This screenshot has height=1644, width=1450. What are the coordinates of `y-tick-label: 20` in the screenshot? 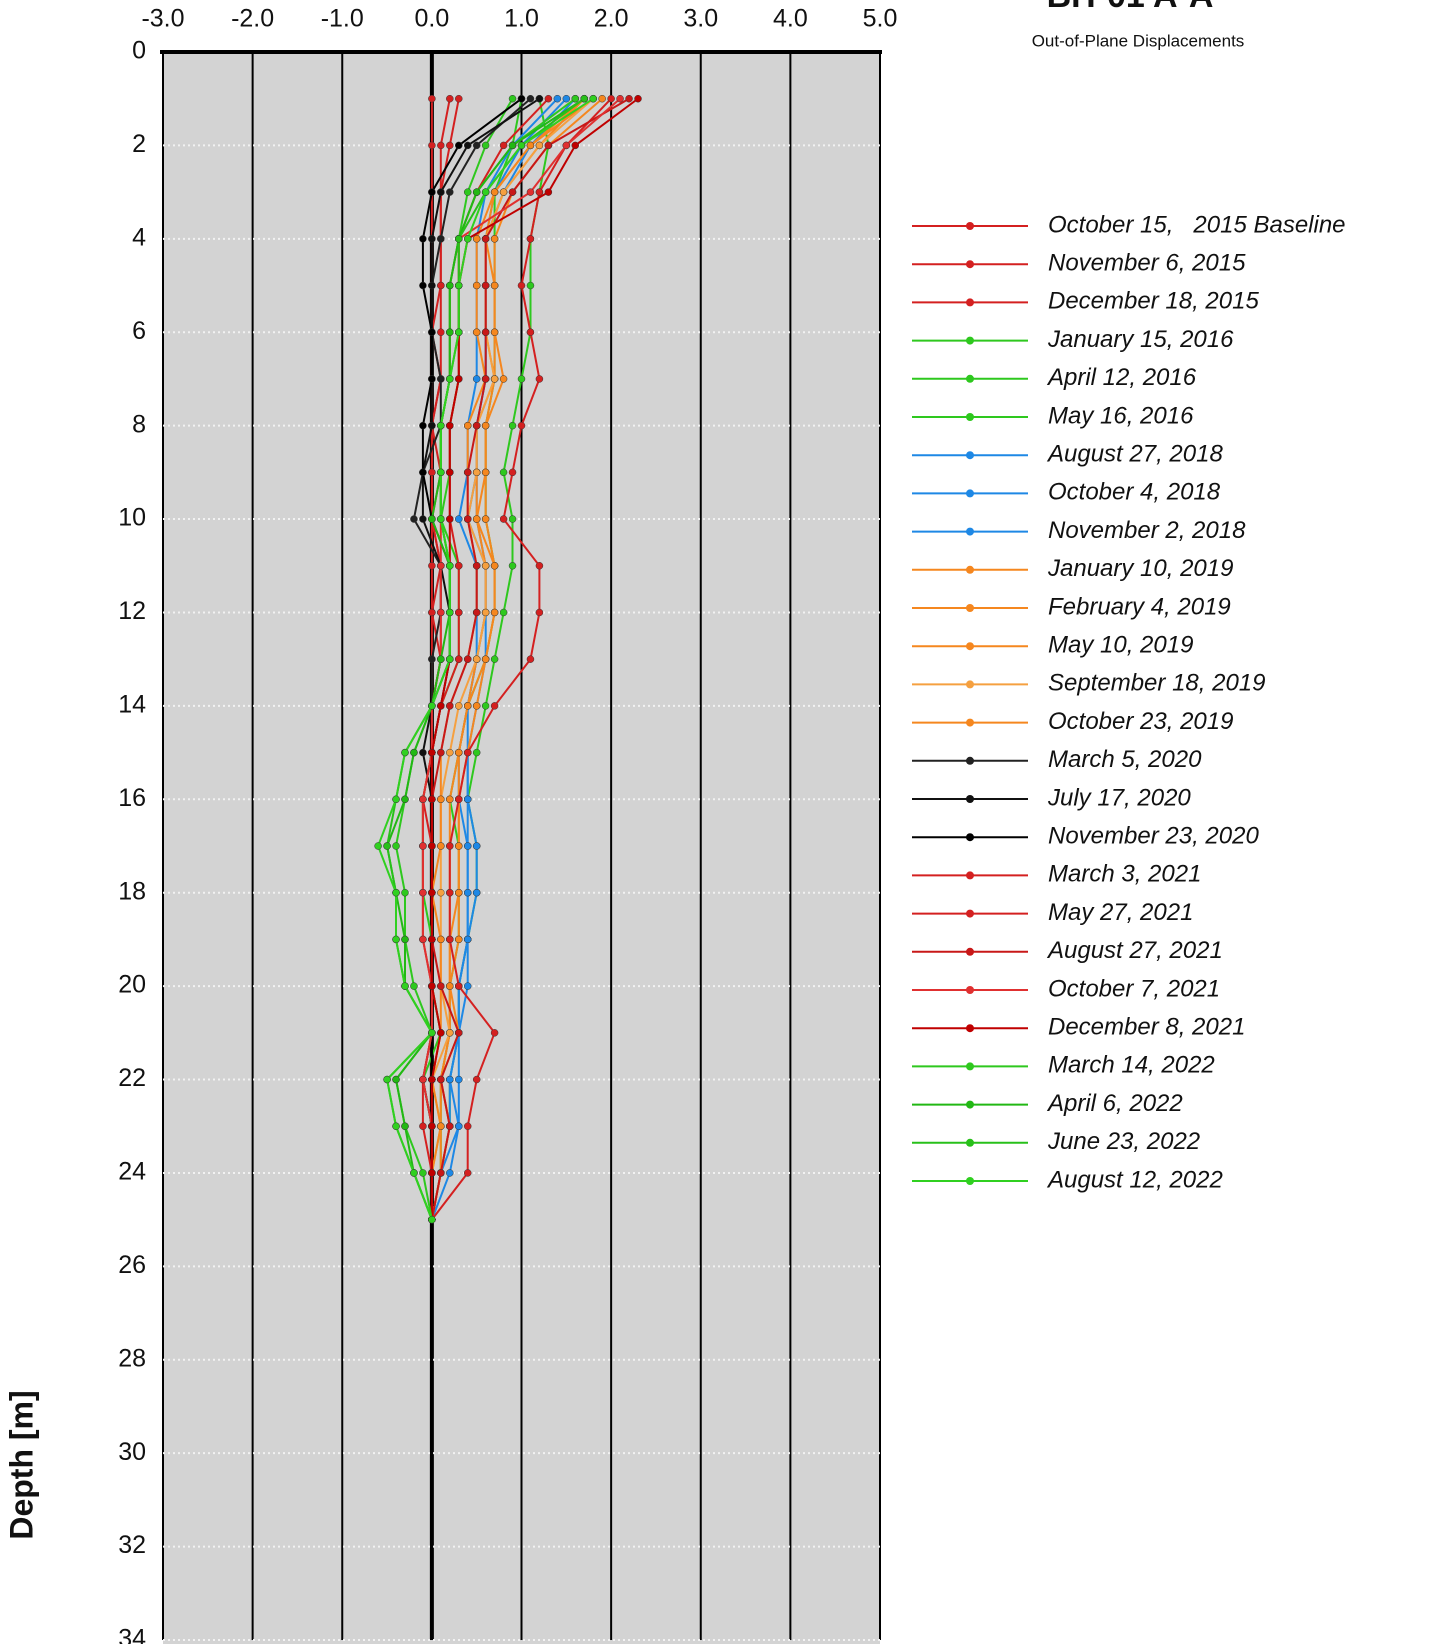 It's located at (132, 985).